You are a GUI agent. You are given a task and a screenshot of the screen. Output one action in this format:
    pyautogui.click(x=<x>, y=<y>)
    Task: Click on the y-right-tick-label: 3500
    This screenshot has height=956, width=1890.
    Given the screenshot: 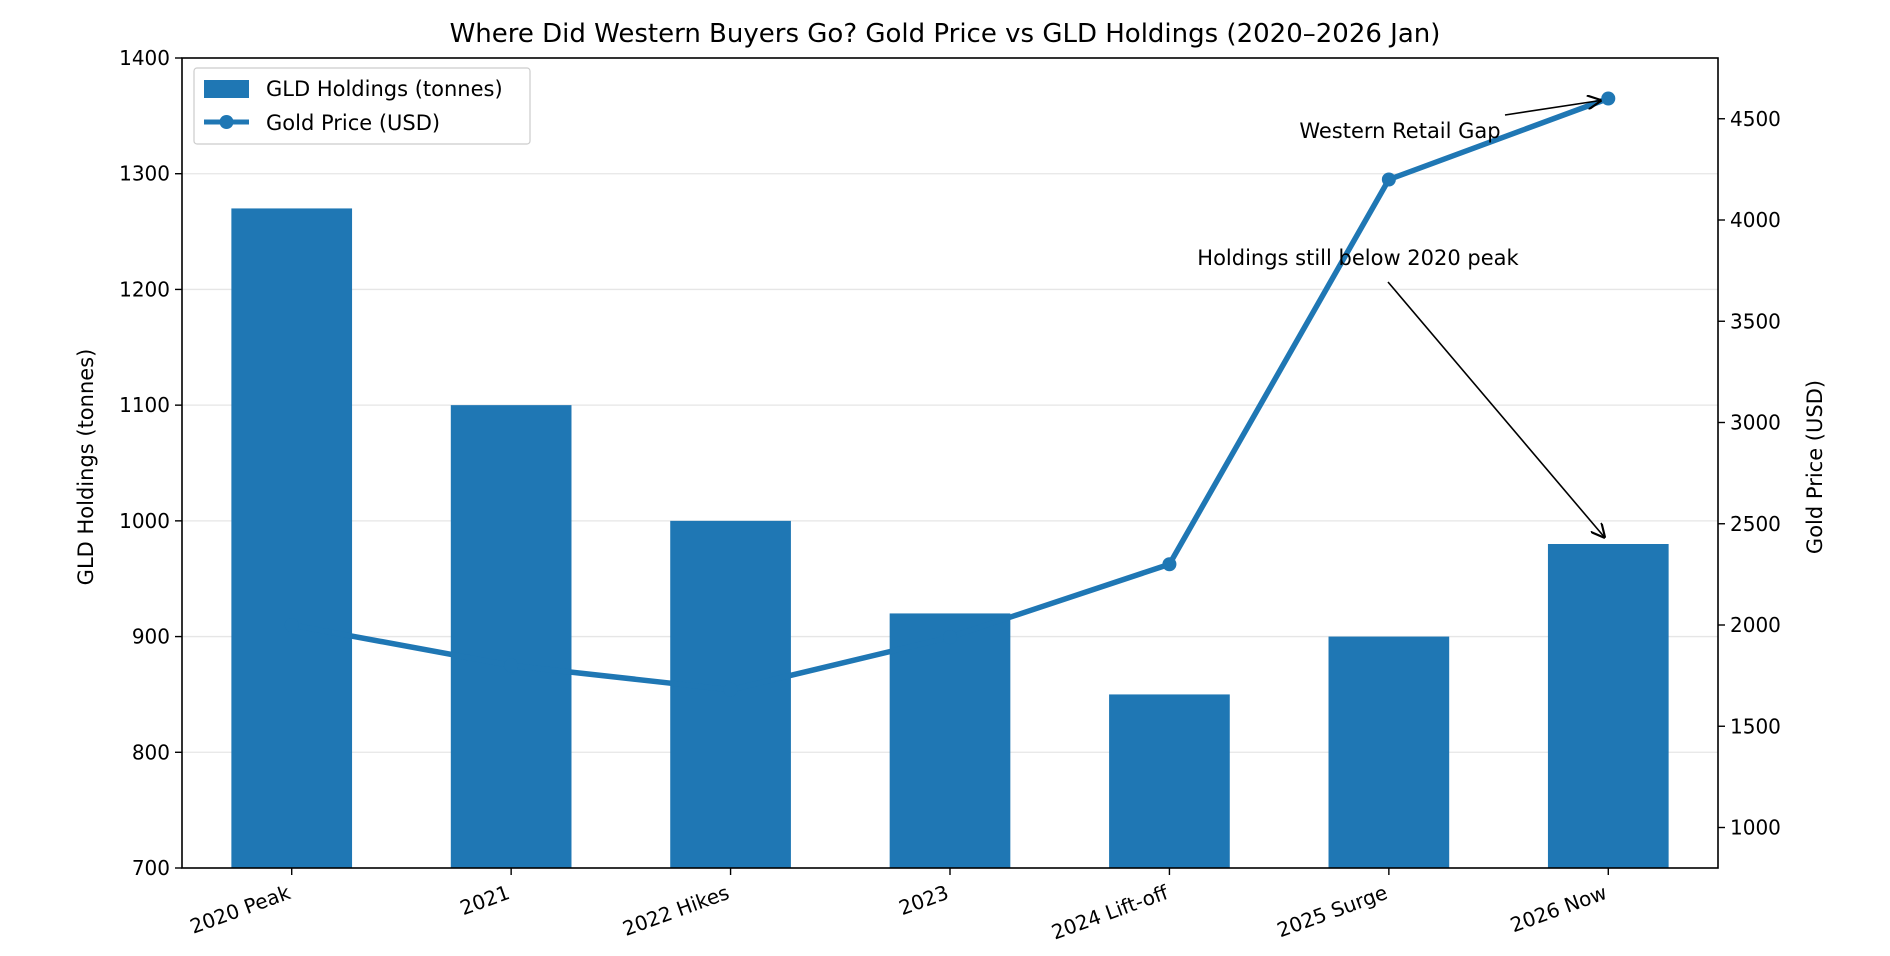 What is the action you would take?
    pyautogui.click(x=1755, y=321)
    